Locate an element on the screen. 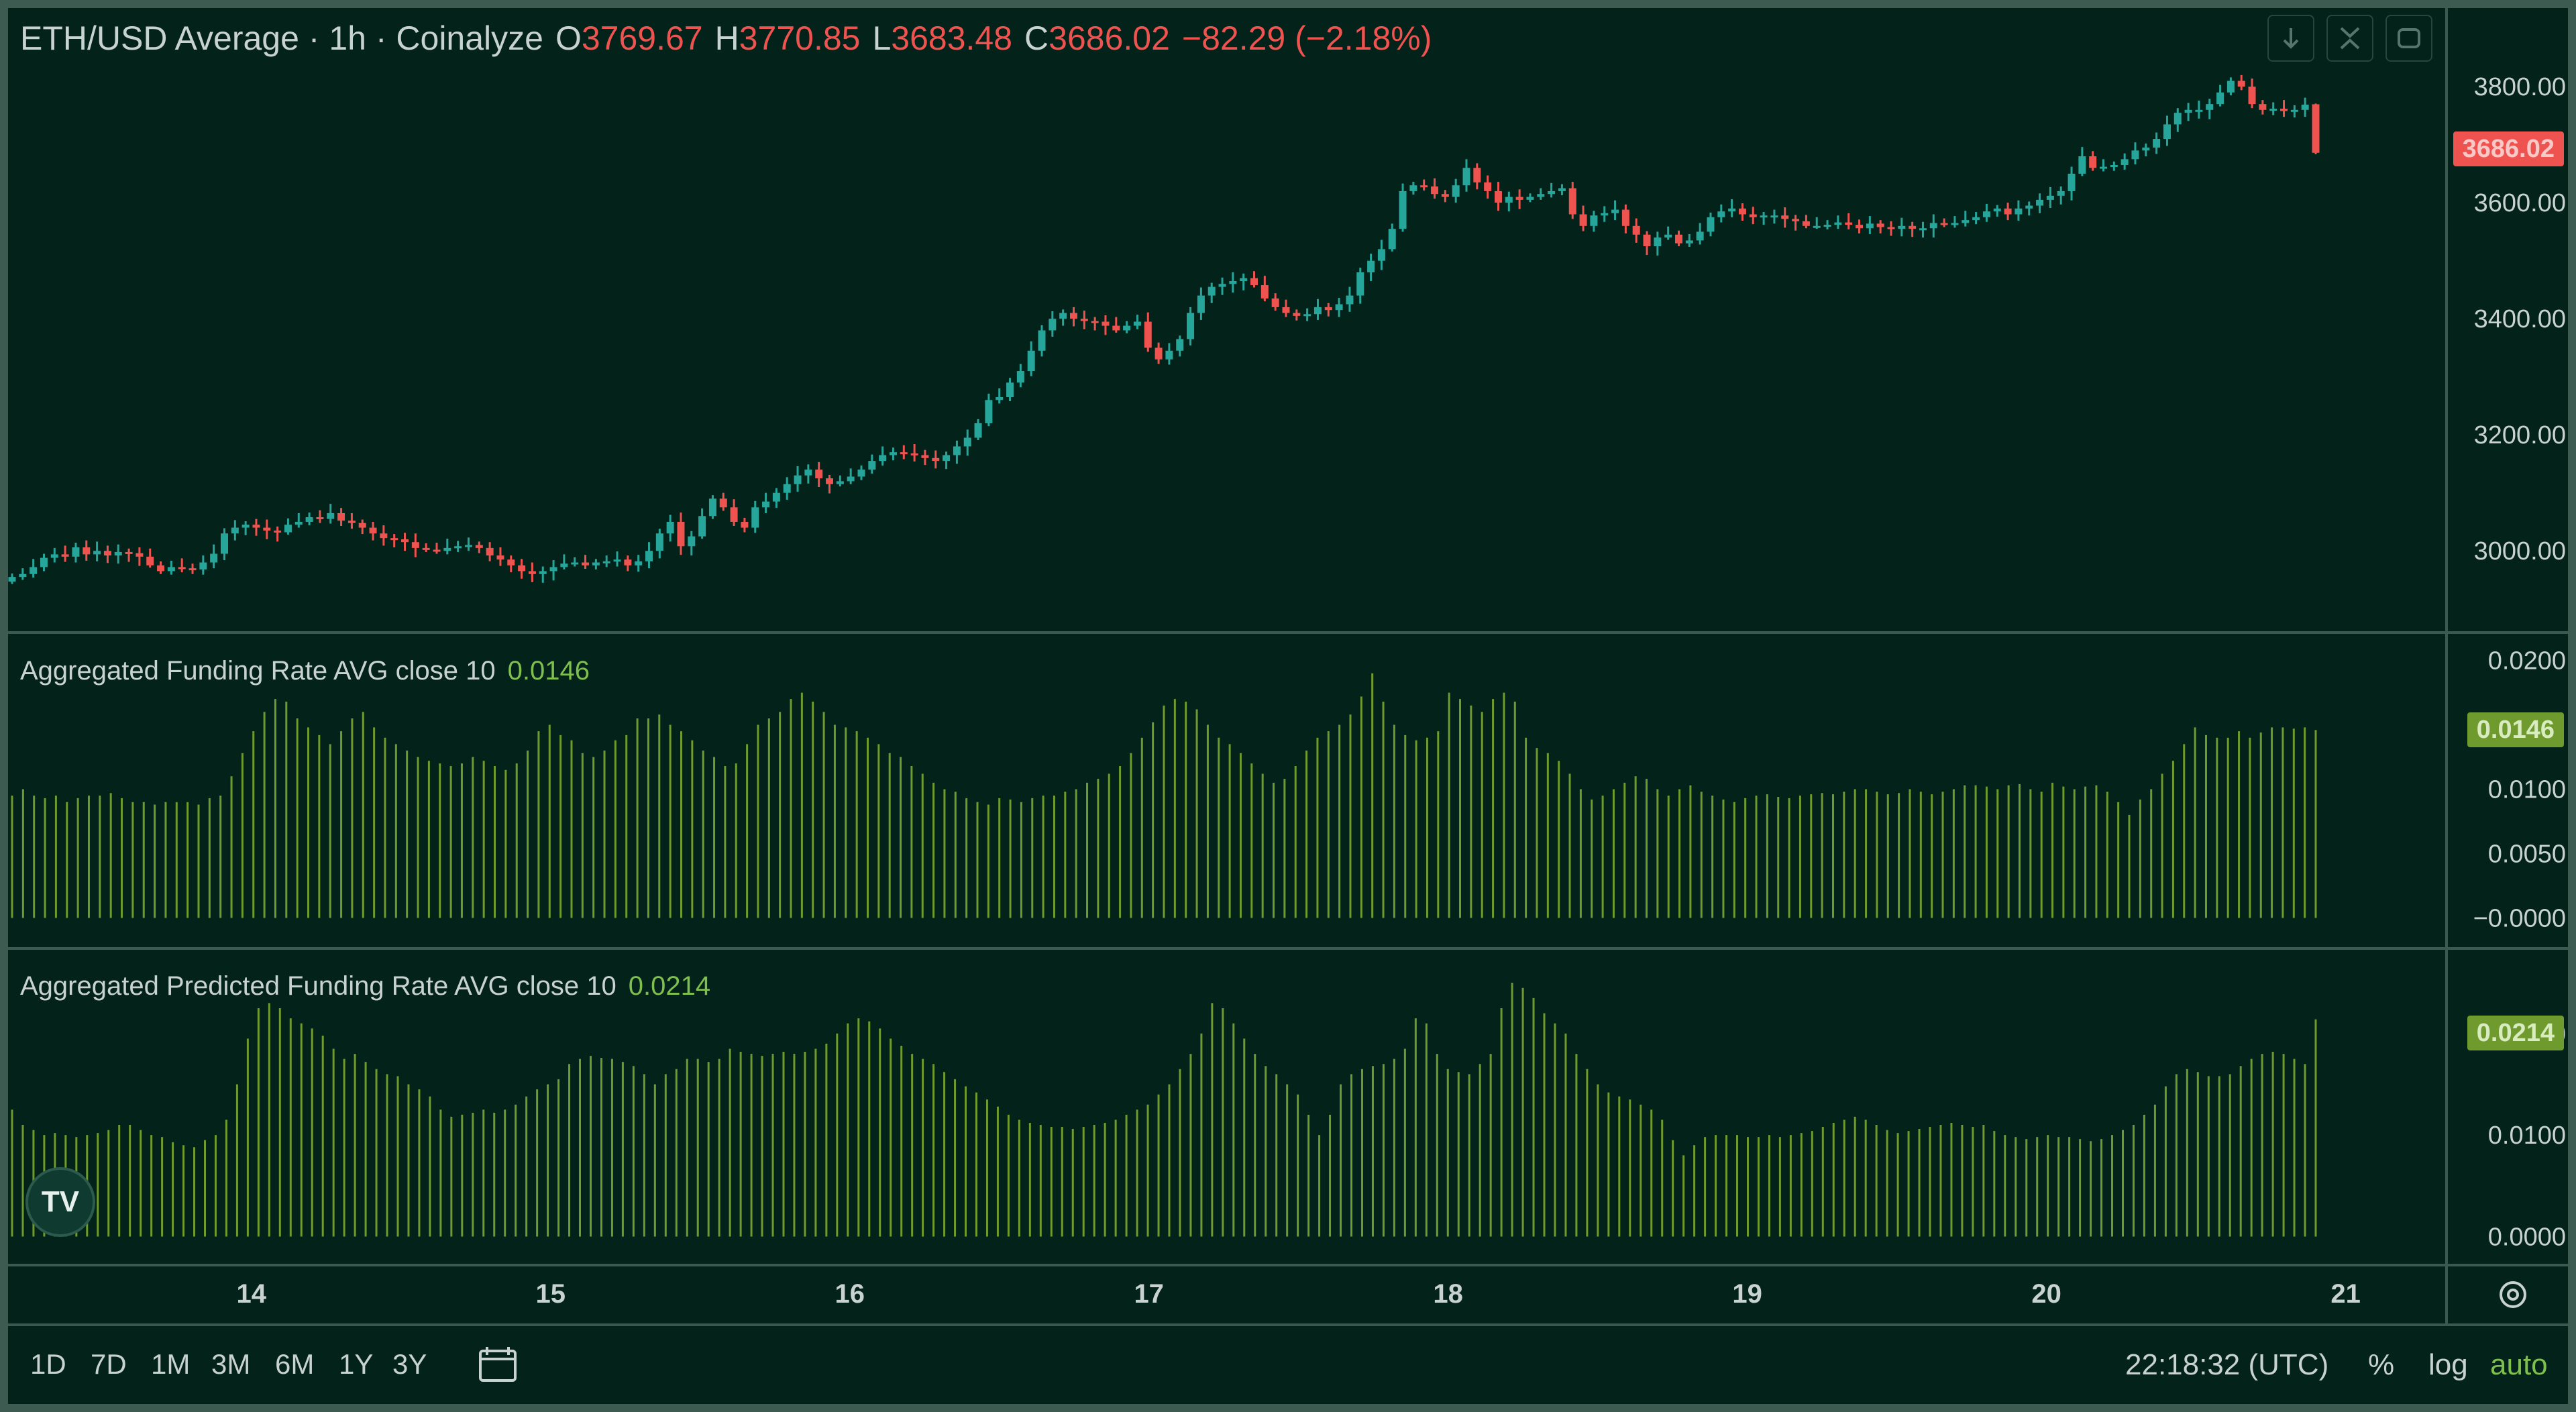 This screenshot has width=2576, height=1412. last-price-tag: 3686.02 is located at coordinates (2508, 148).